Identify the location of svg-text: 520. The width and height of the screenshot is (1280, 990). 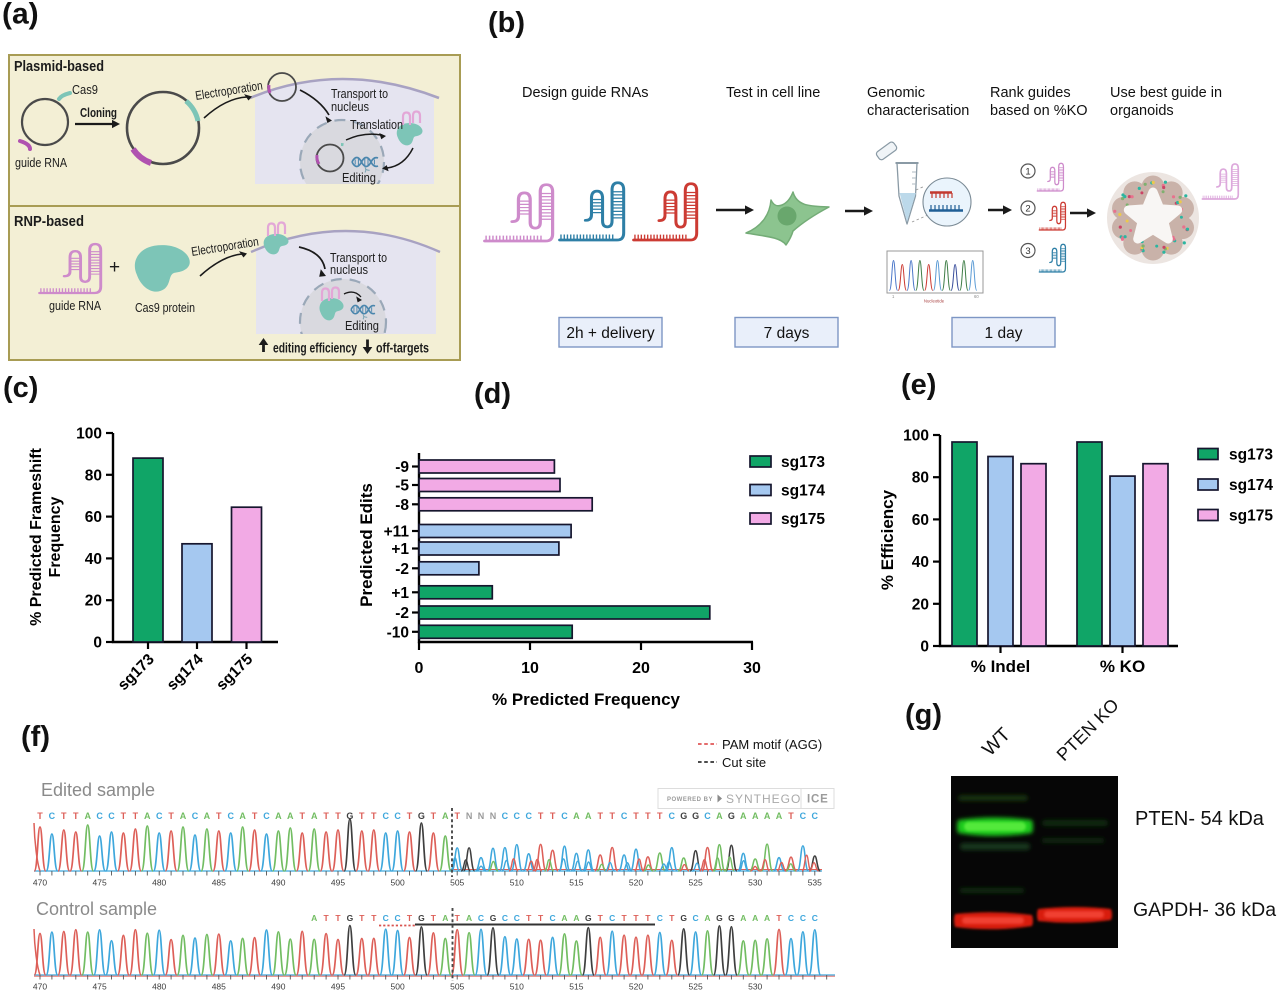
(636, 883).